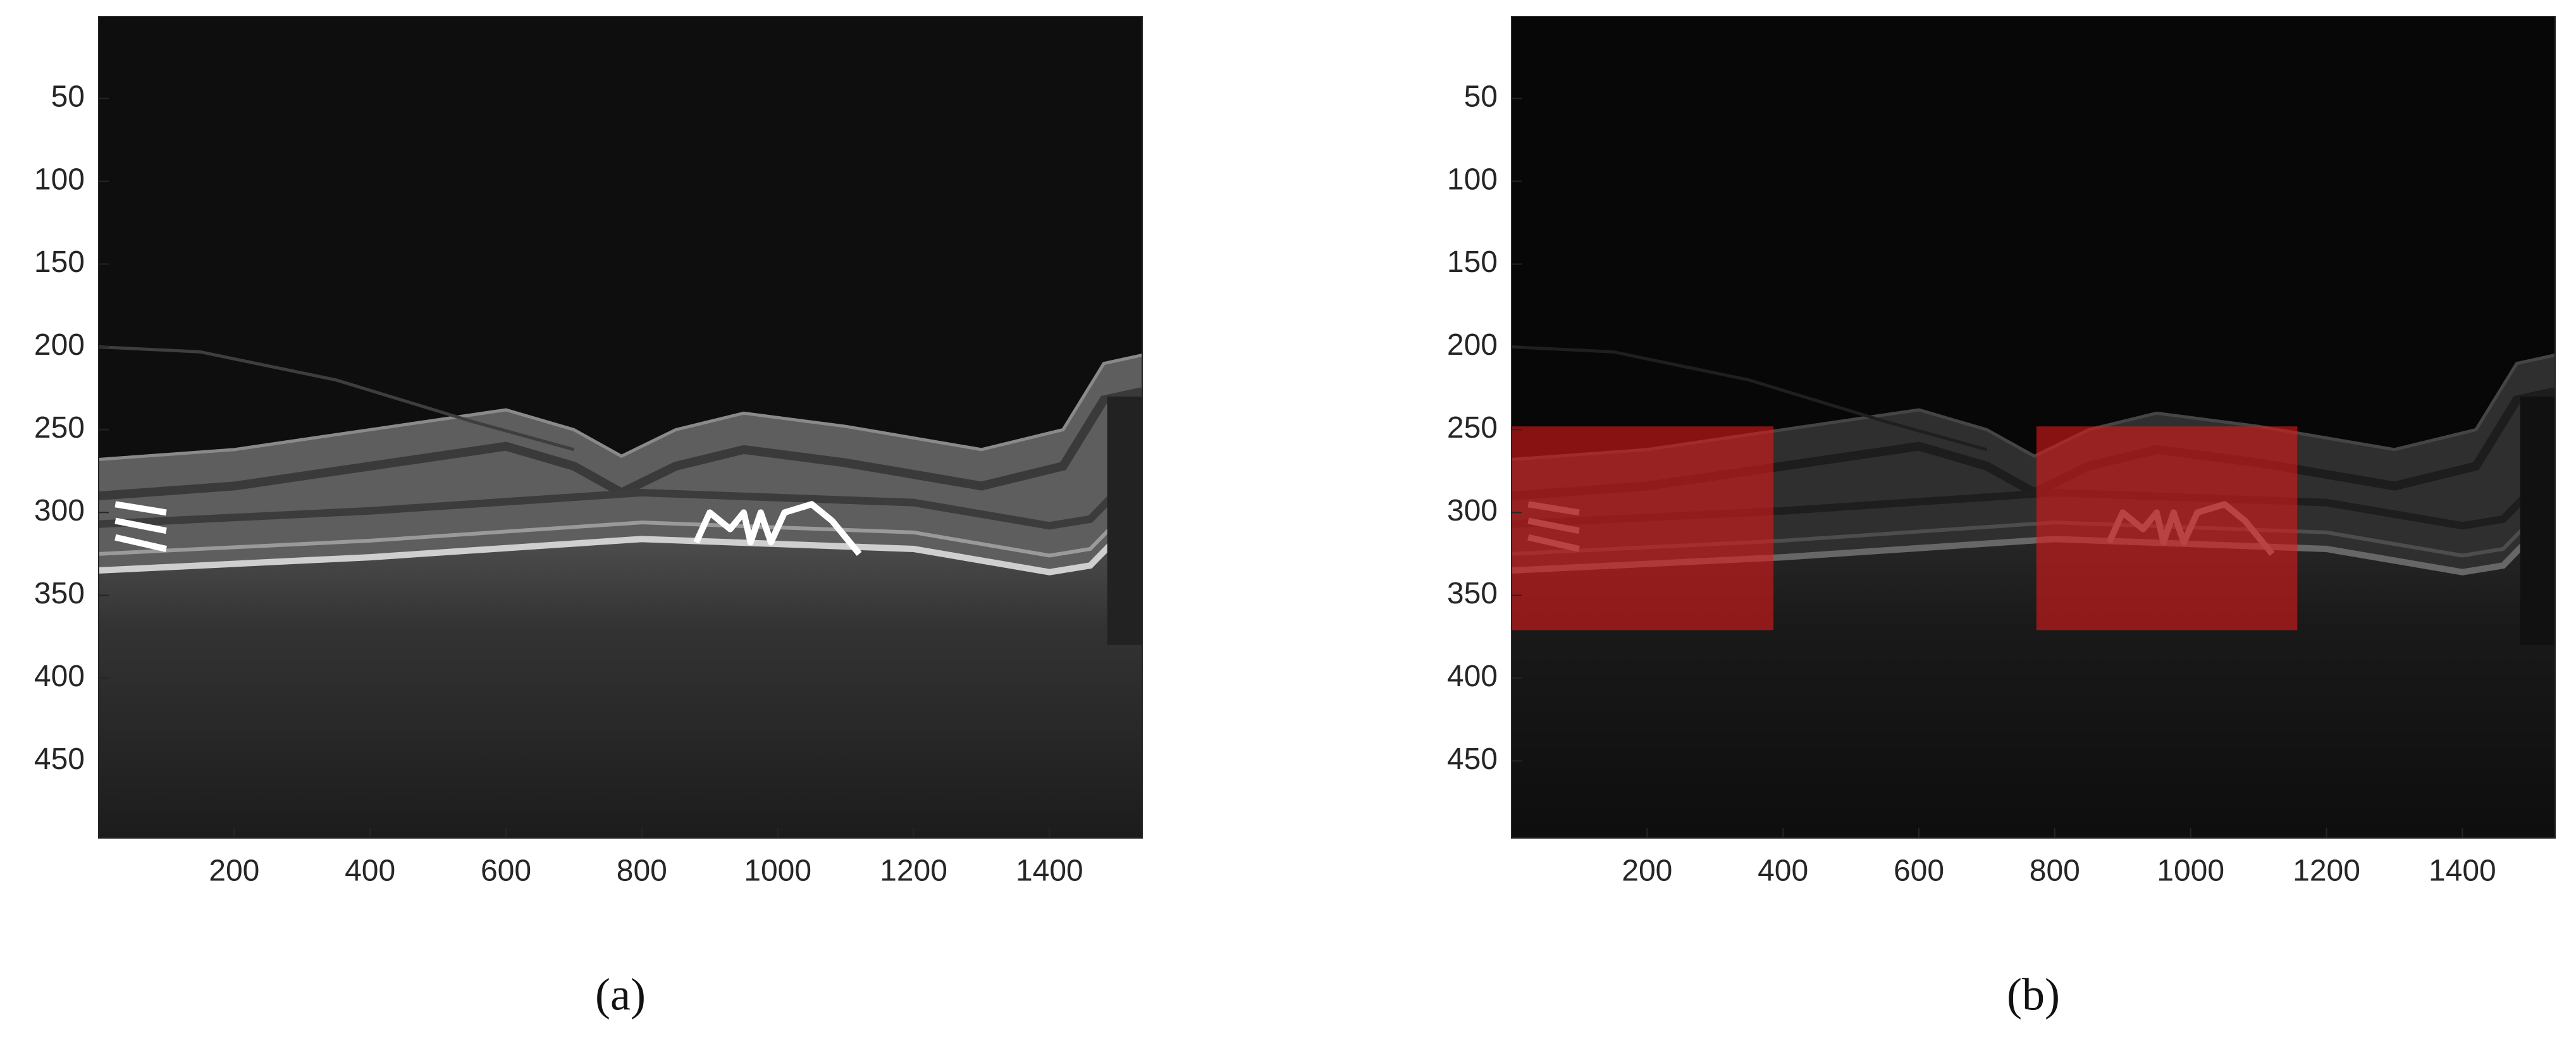 This screenshot has width=2576, height=1041. I want to click on retina, so click(620, 463).